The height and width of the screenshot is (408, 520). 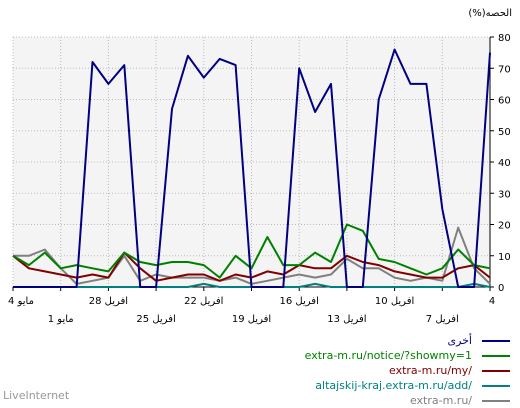 I want to click on legend-item: extra-m.ru/, so click(x=360, y=400).